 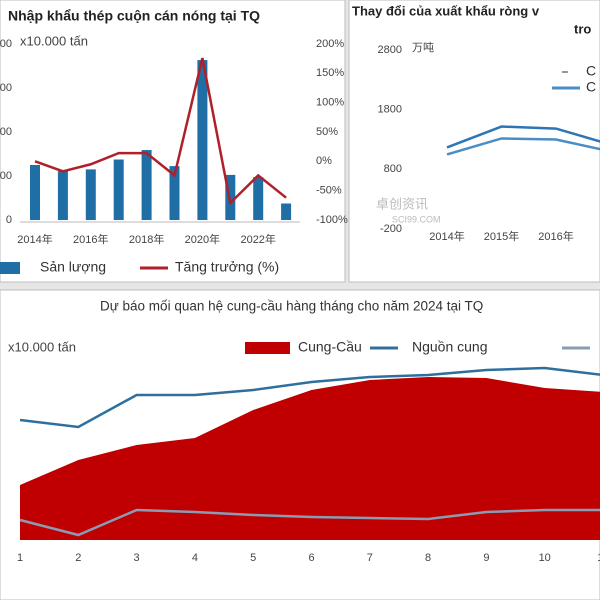 What do you see at coordinates (370, 558) in the screenshot?
I see `x-tick-label: 7` at bounding box center [370, 558].